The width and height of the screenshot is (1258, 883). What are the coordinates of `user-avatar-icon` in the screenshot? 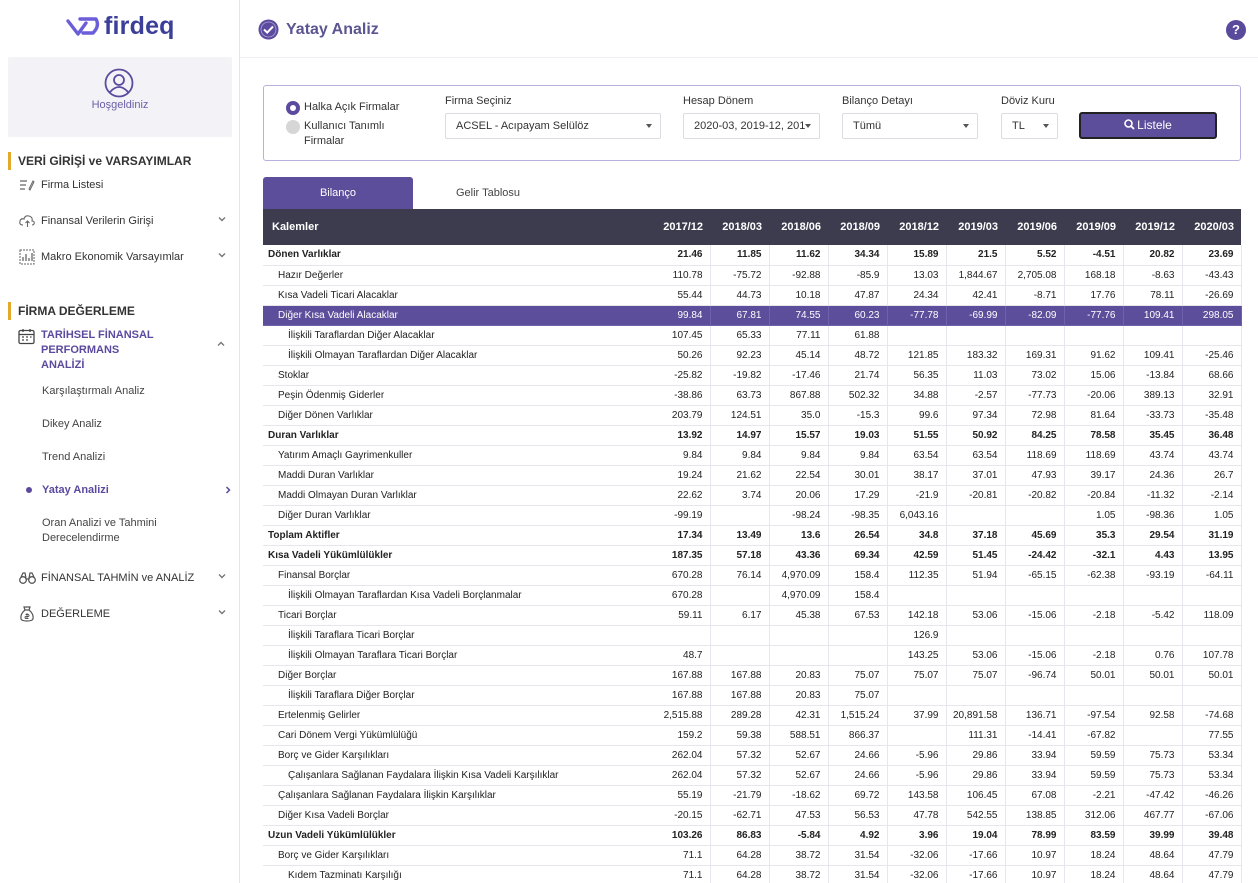 It's located at (119, 83).